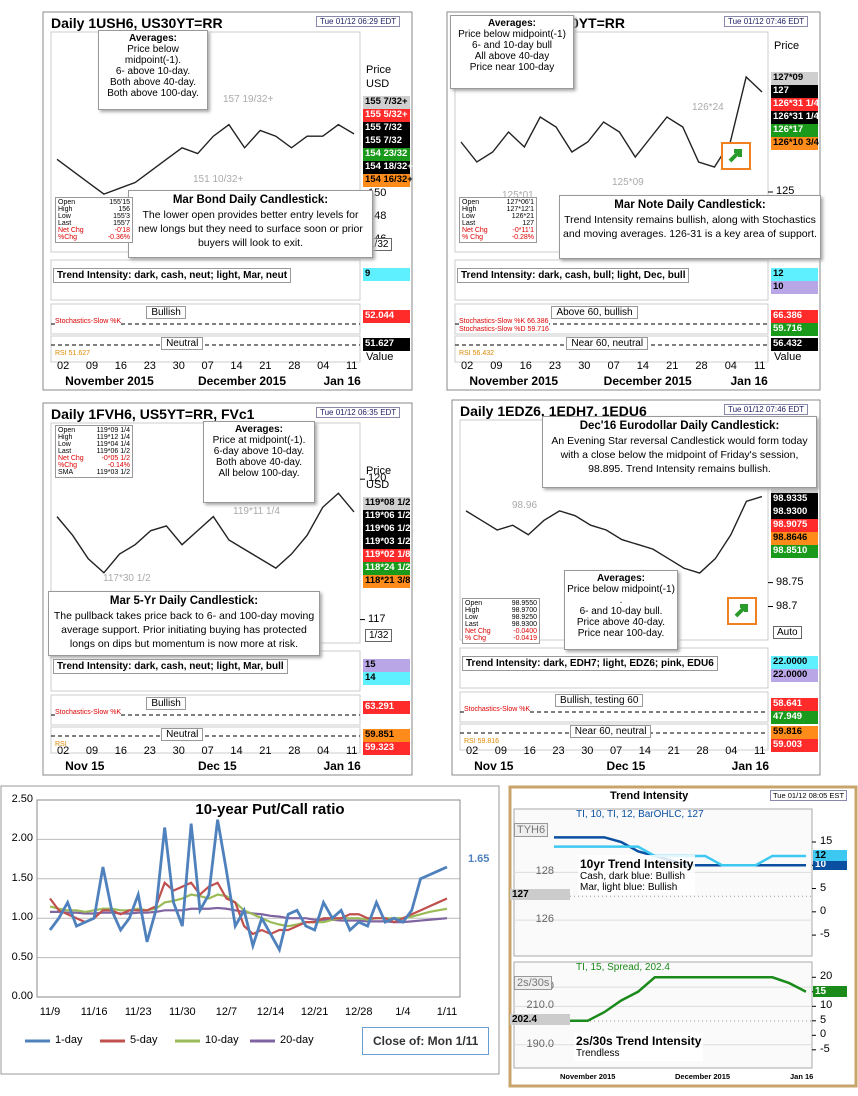  I want to click on averages-line: Price below midpoint(-1)., so click(153, 55).